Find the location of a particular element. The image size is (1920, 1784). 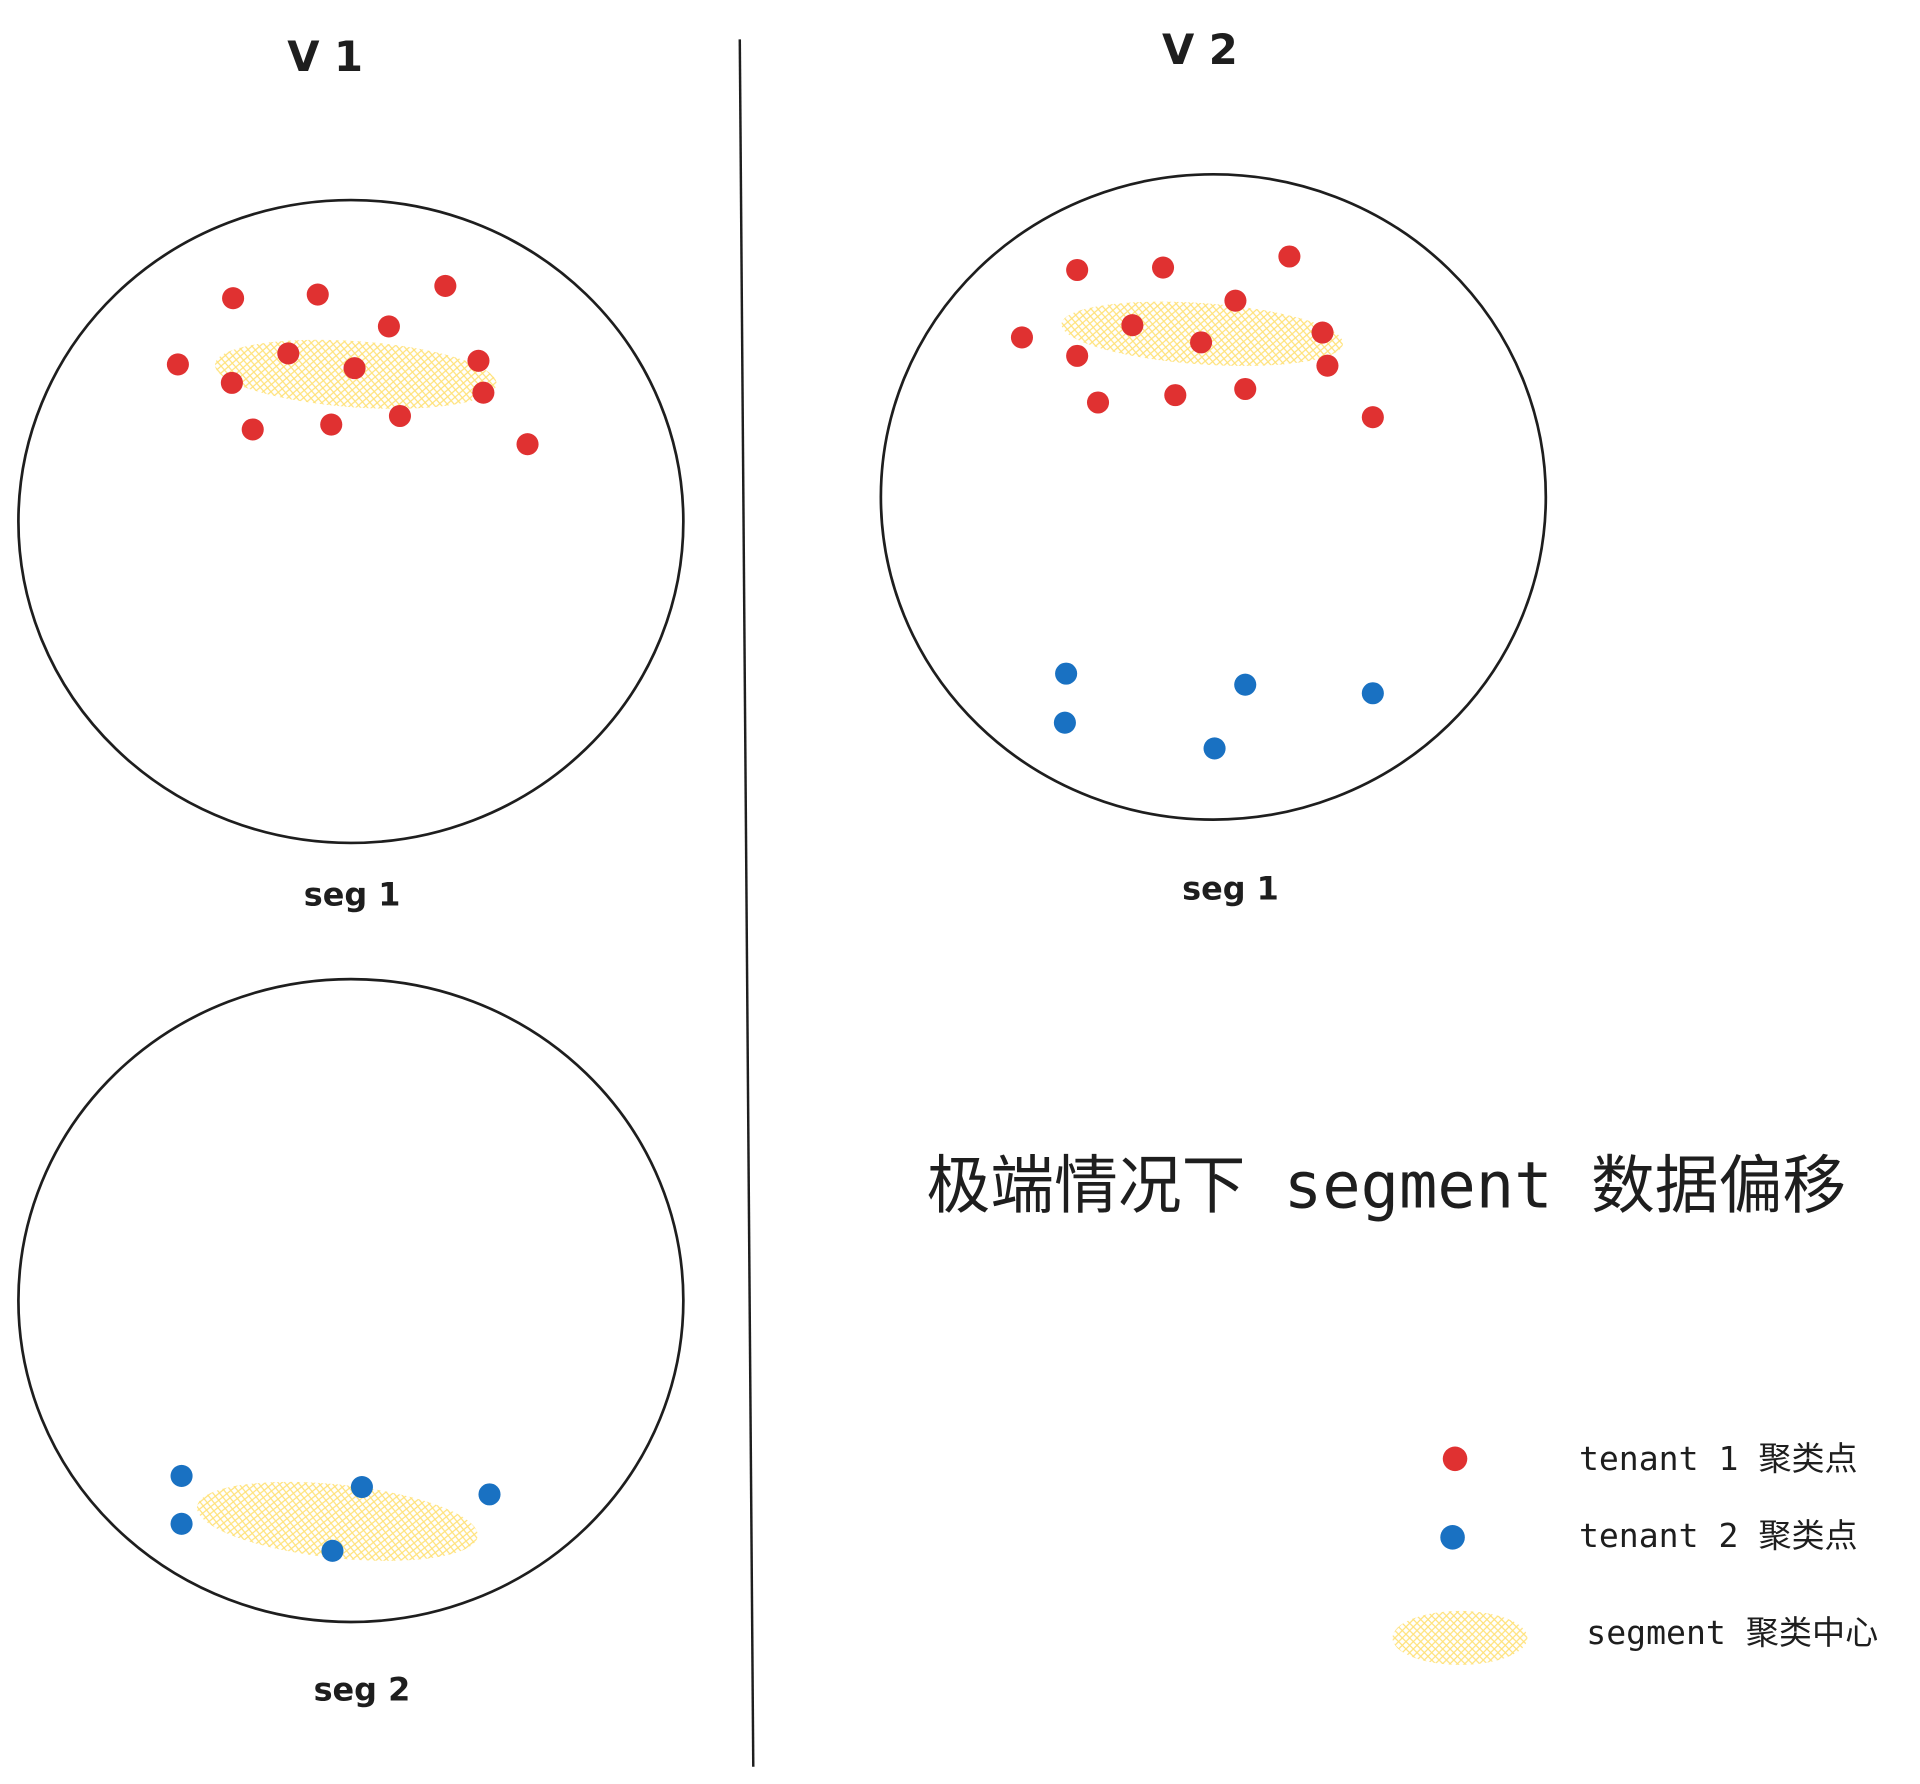

cluster-center is located at coordinates (337, 1521).